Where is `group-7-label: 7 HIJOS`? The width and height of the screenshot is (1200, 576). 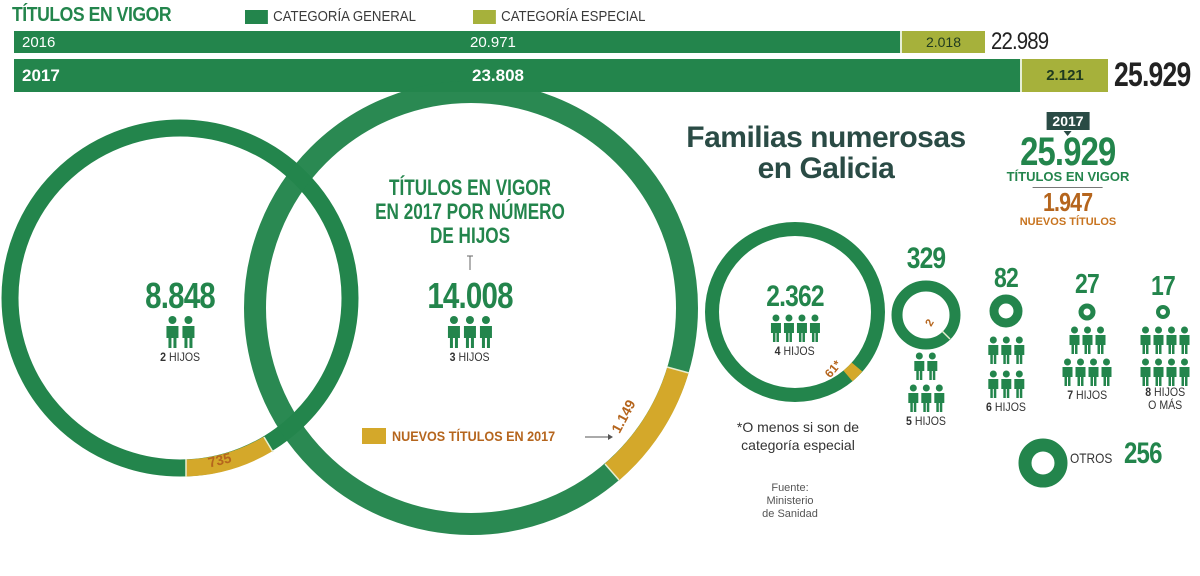
group-7-label: 7 HIJOS is located at coordinates (1087, 395).